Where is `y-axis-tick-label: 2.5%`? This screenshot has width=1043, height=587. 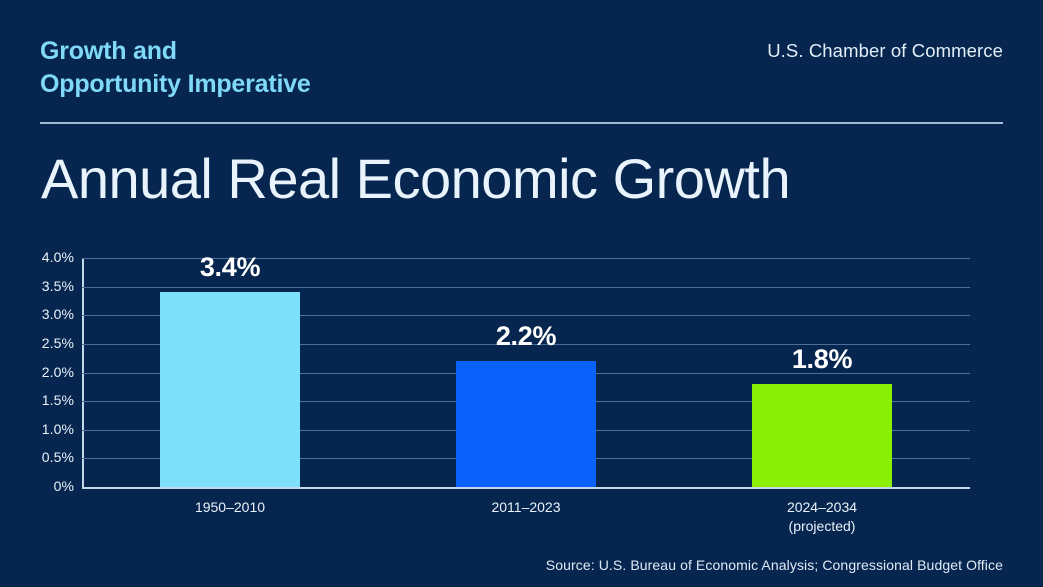 y-axis-tick-label: 2.5% is located at coordinates (57, 342).